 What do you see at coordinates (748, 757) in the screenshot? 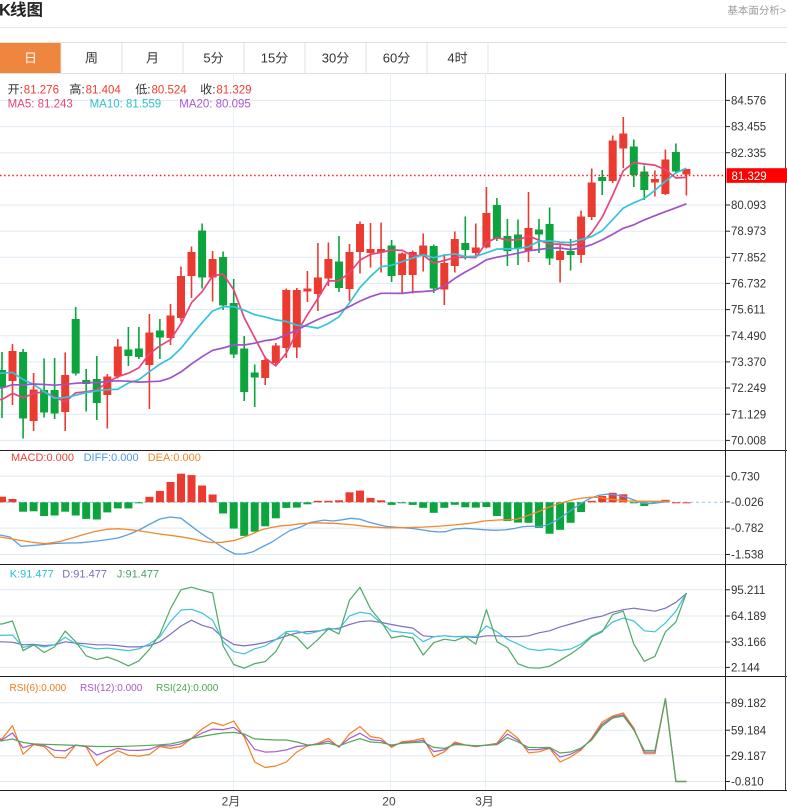
I see `svg-text: 29.187` at bounding box center [748, 757].